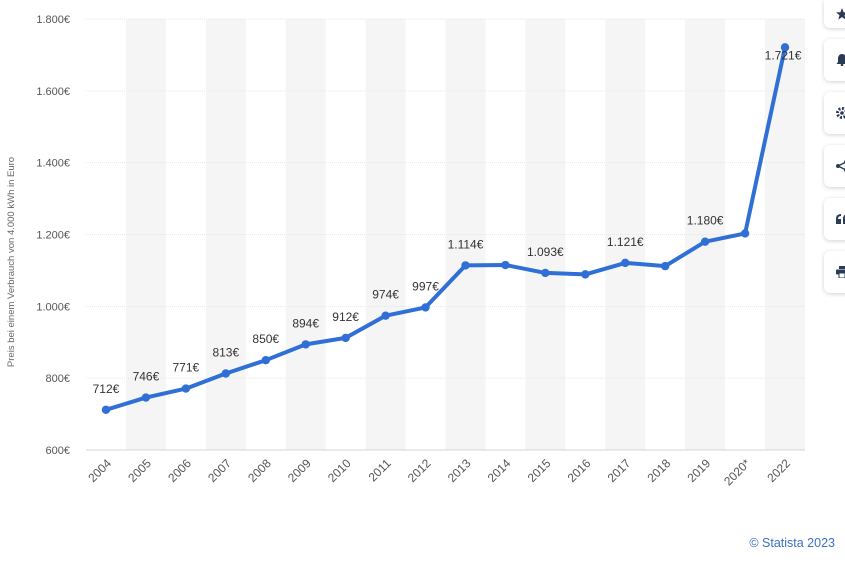 This screenshot has height=564, width=845. I want to click on x-tick-label: 2004, so click(99, 470).